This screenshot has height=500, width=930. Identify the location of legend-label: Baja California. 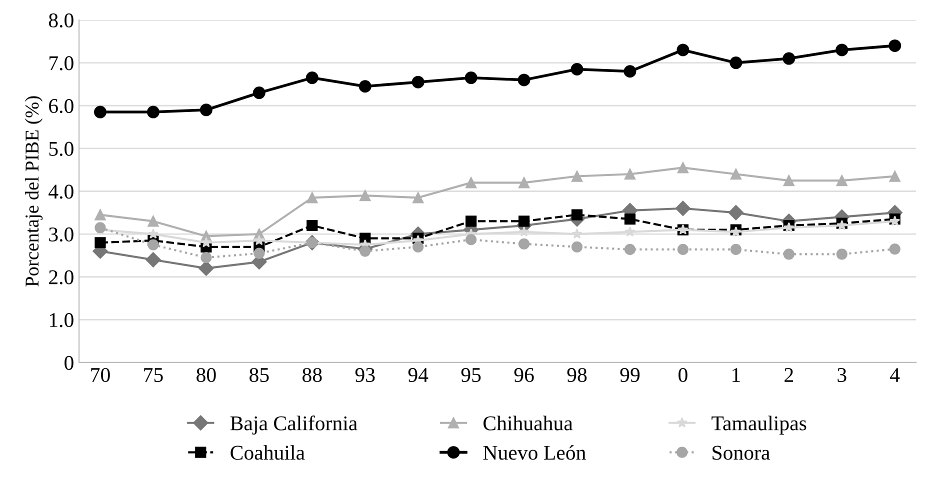
(294, 425).